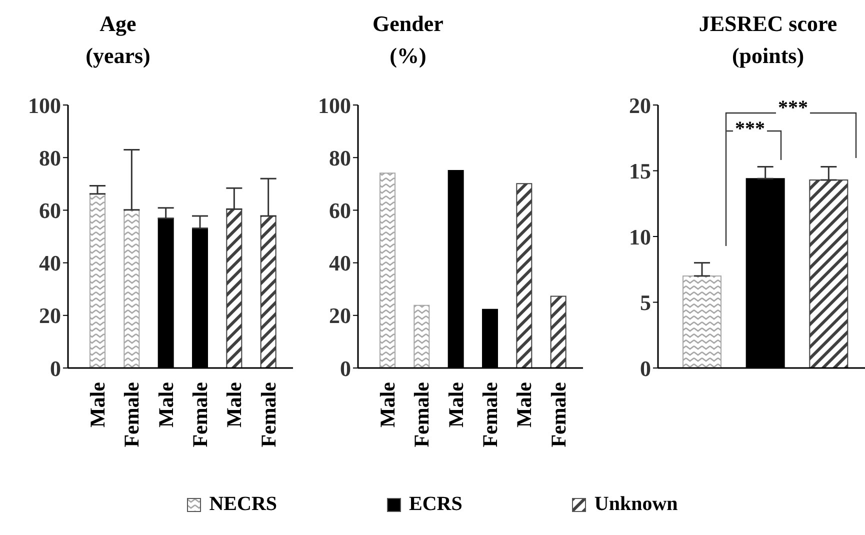 The height and width of the screenshot is (535, 865). What do you see at coordinates (645, 303) in the screenshot?
I see `y-tick-label: 5` at bounding box center [645, 303].